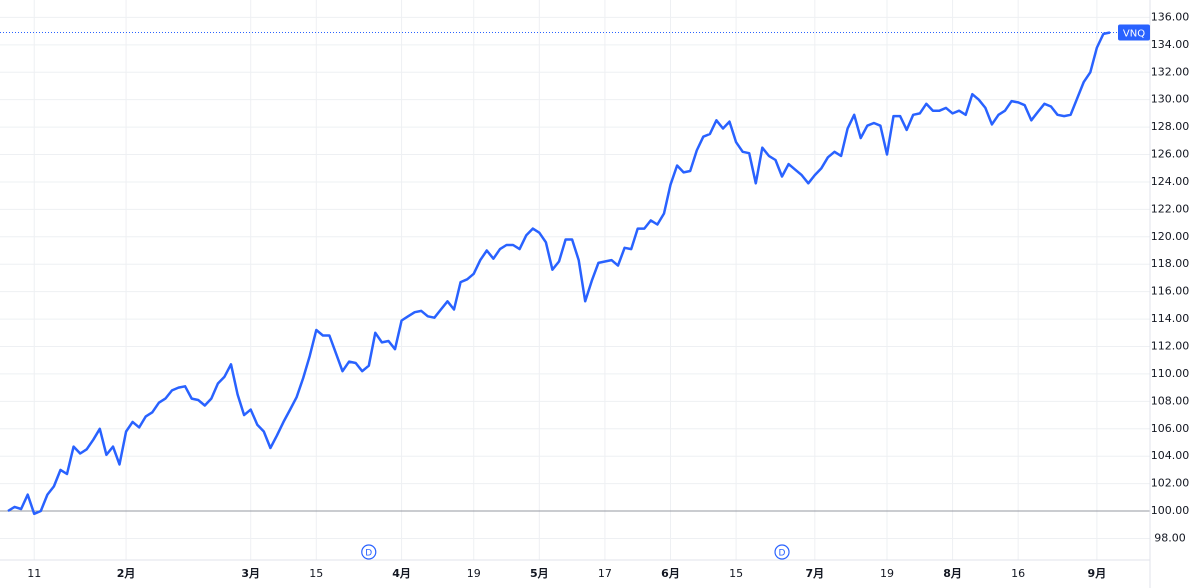 The height and width of the screenshot is (588, 1200). Describe the element at coordinates (1170, 483) in the screenshot. I see `y-tick-label: 102.00` at that location.